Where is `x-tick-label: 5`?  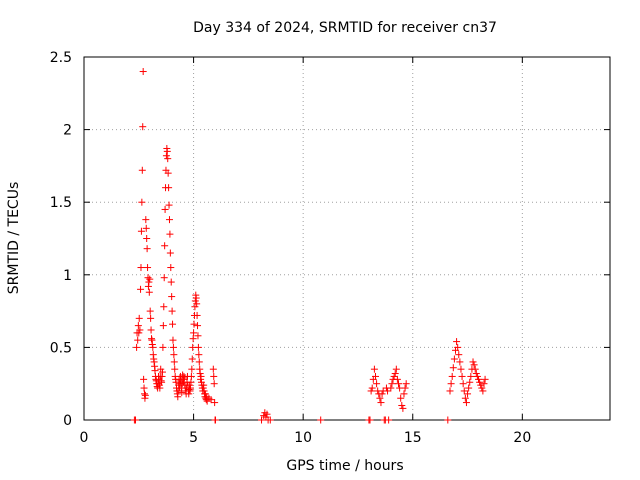 x-tick-label: 5 is located at coordinates (193, 438).